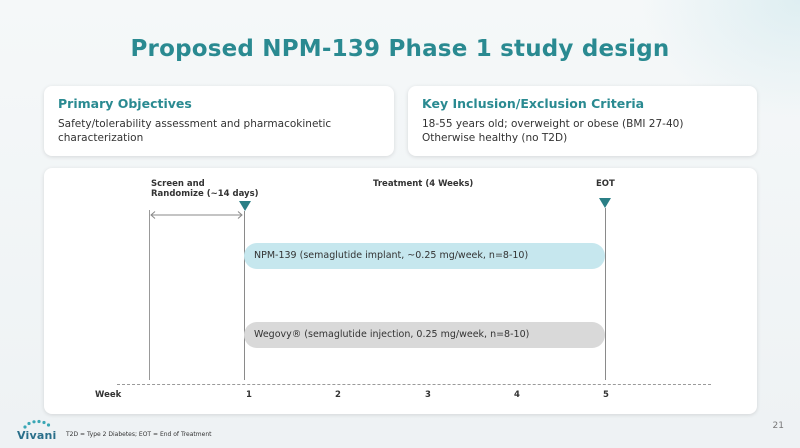  I want to click on week5-line, so click(605, 294).